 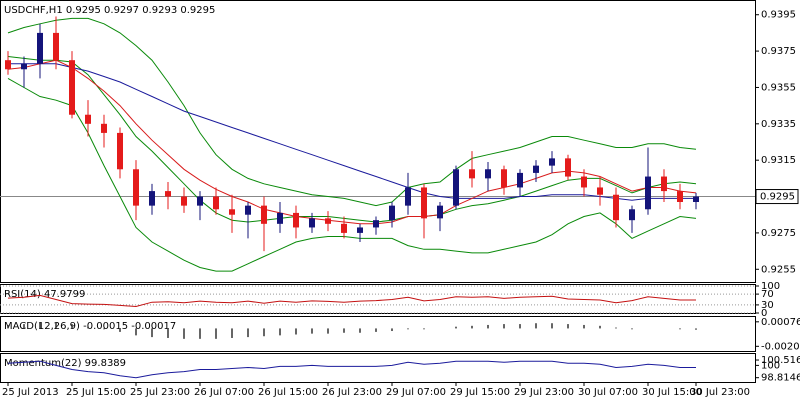 What do you see at coordinates (65, 363) in the screenshot?
I see `panel-title: Momentum(22) 99.8389` at bounding box center [65, 363].